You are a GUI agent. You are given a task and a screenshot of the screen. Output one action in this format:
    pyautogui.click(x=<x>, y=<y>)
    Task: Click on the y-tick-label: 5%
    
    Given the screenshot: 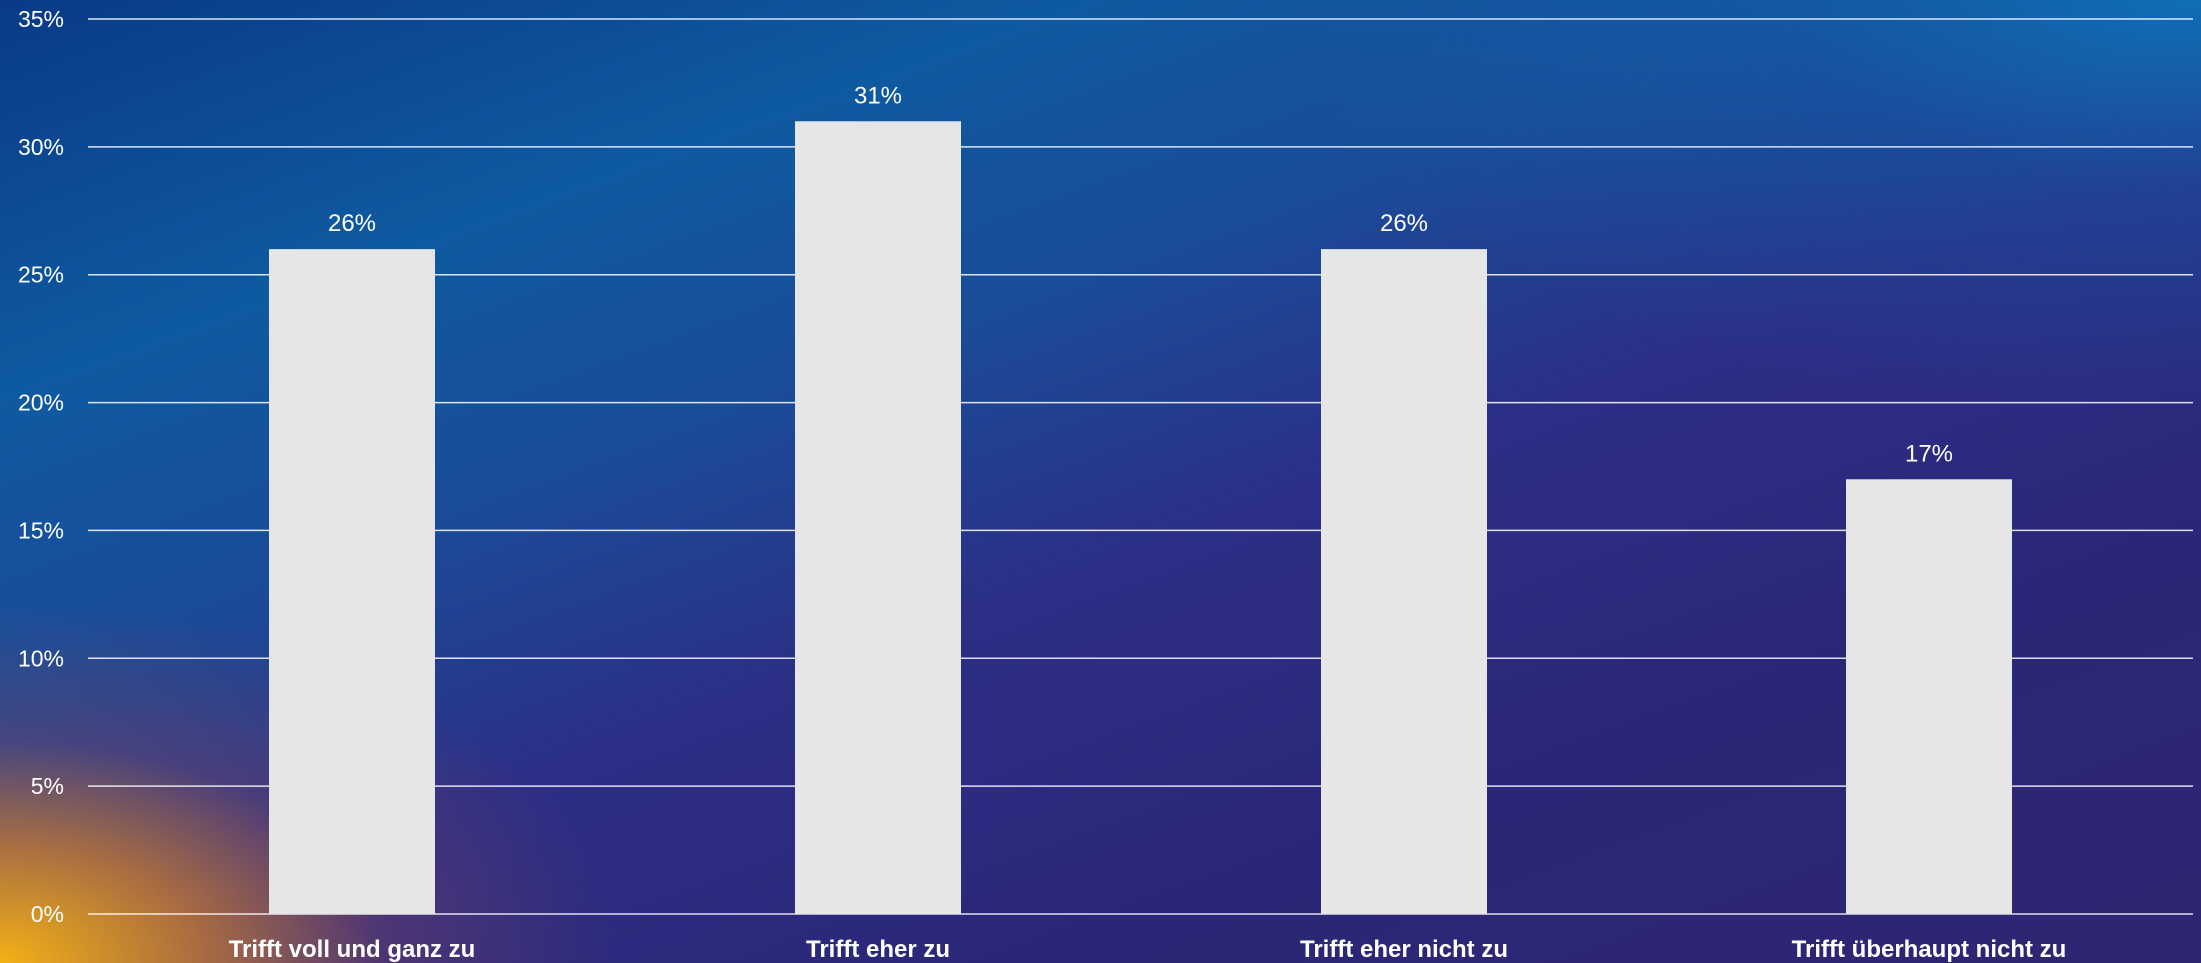 What is the action you would take?
    pyautogui.click(x=47, y=786)
    